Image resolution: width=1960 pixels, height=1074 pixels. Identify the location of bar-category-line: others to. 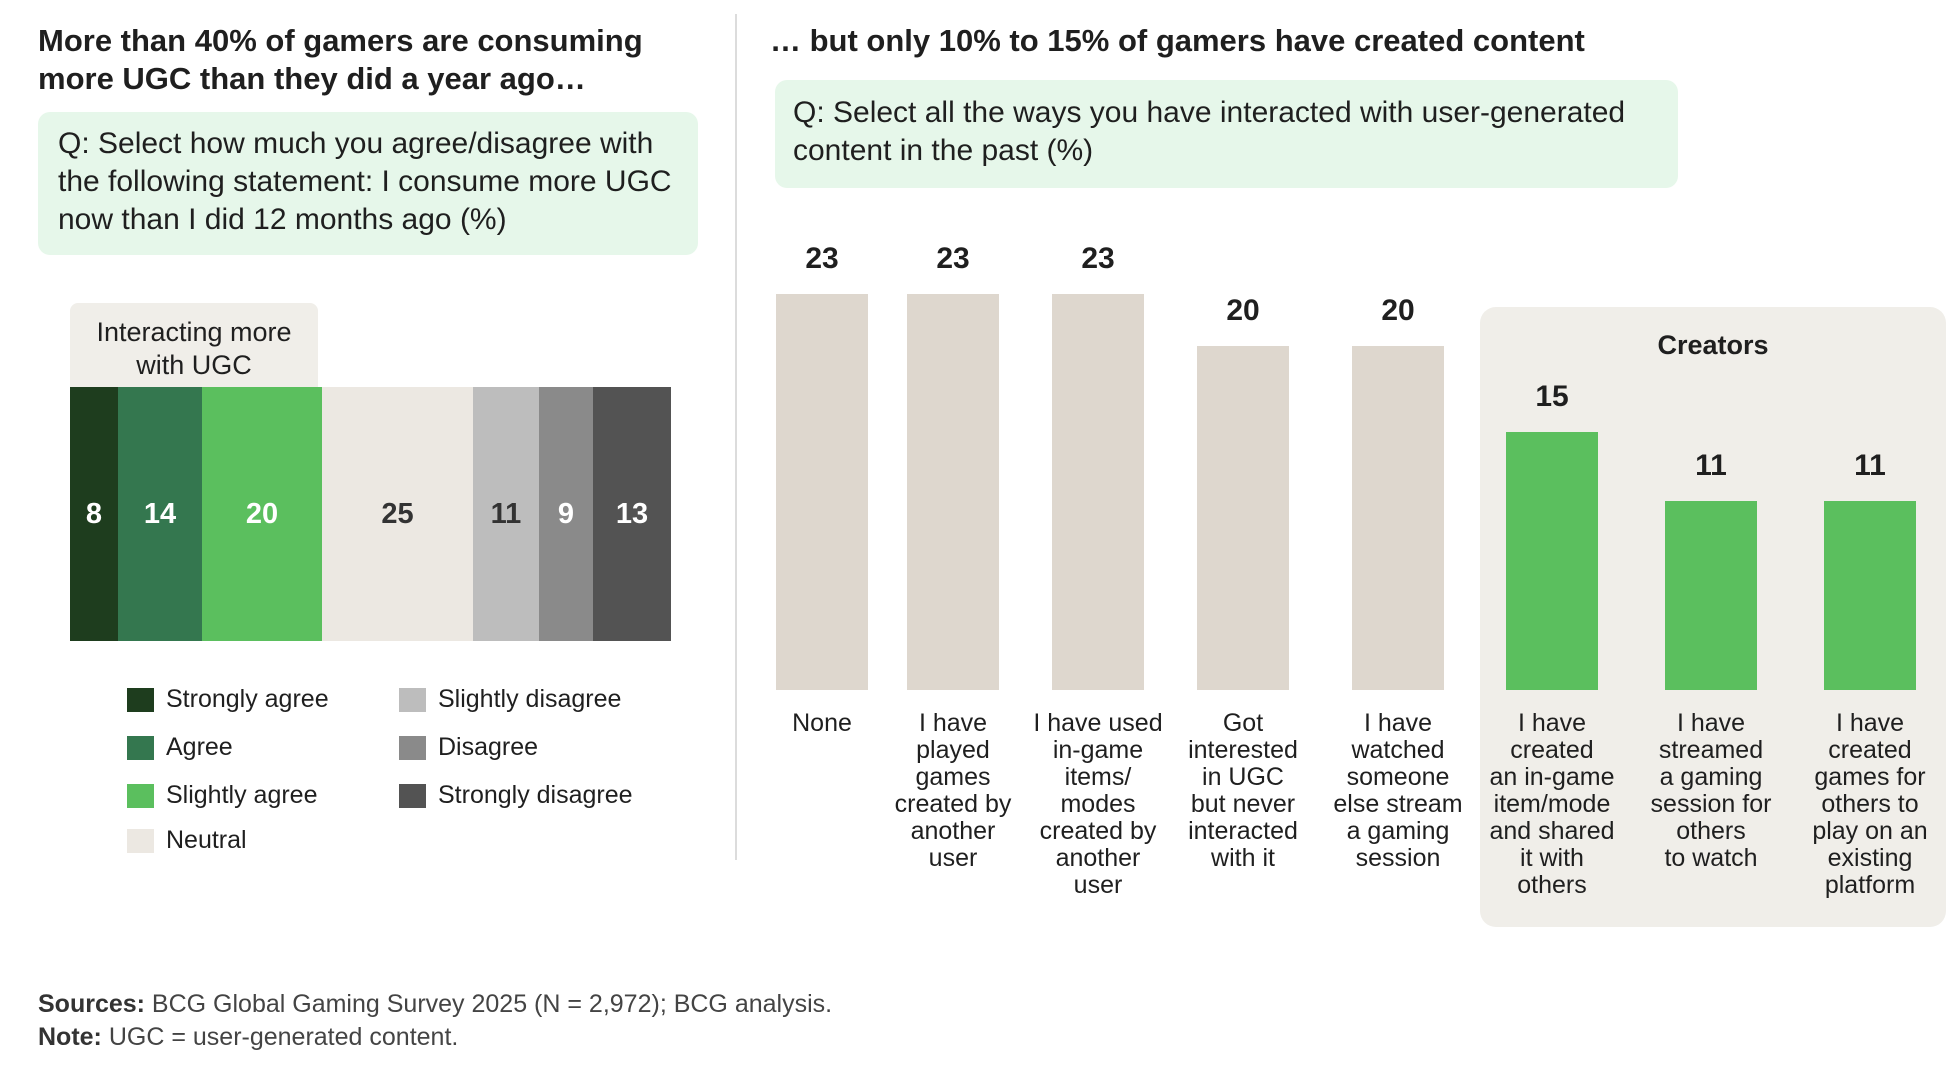
(1870, 804).